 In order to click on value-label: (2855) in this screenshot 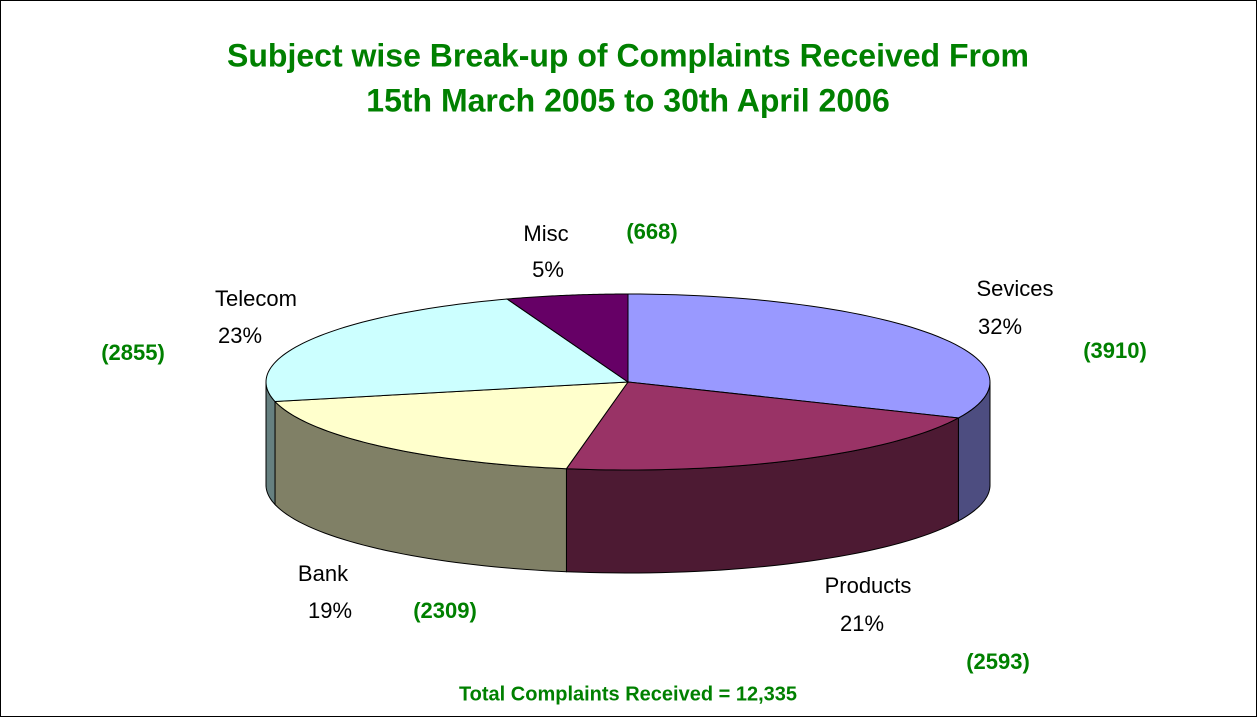, I will do `click(133, 352)`.